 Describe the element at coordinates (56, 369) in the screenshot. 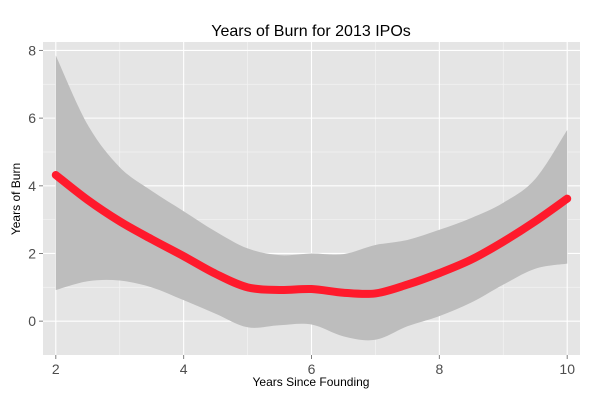

I see `x-tick-label: 2` at that location.